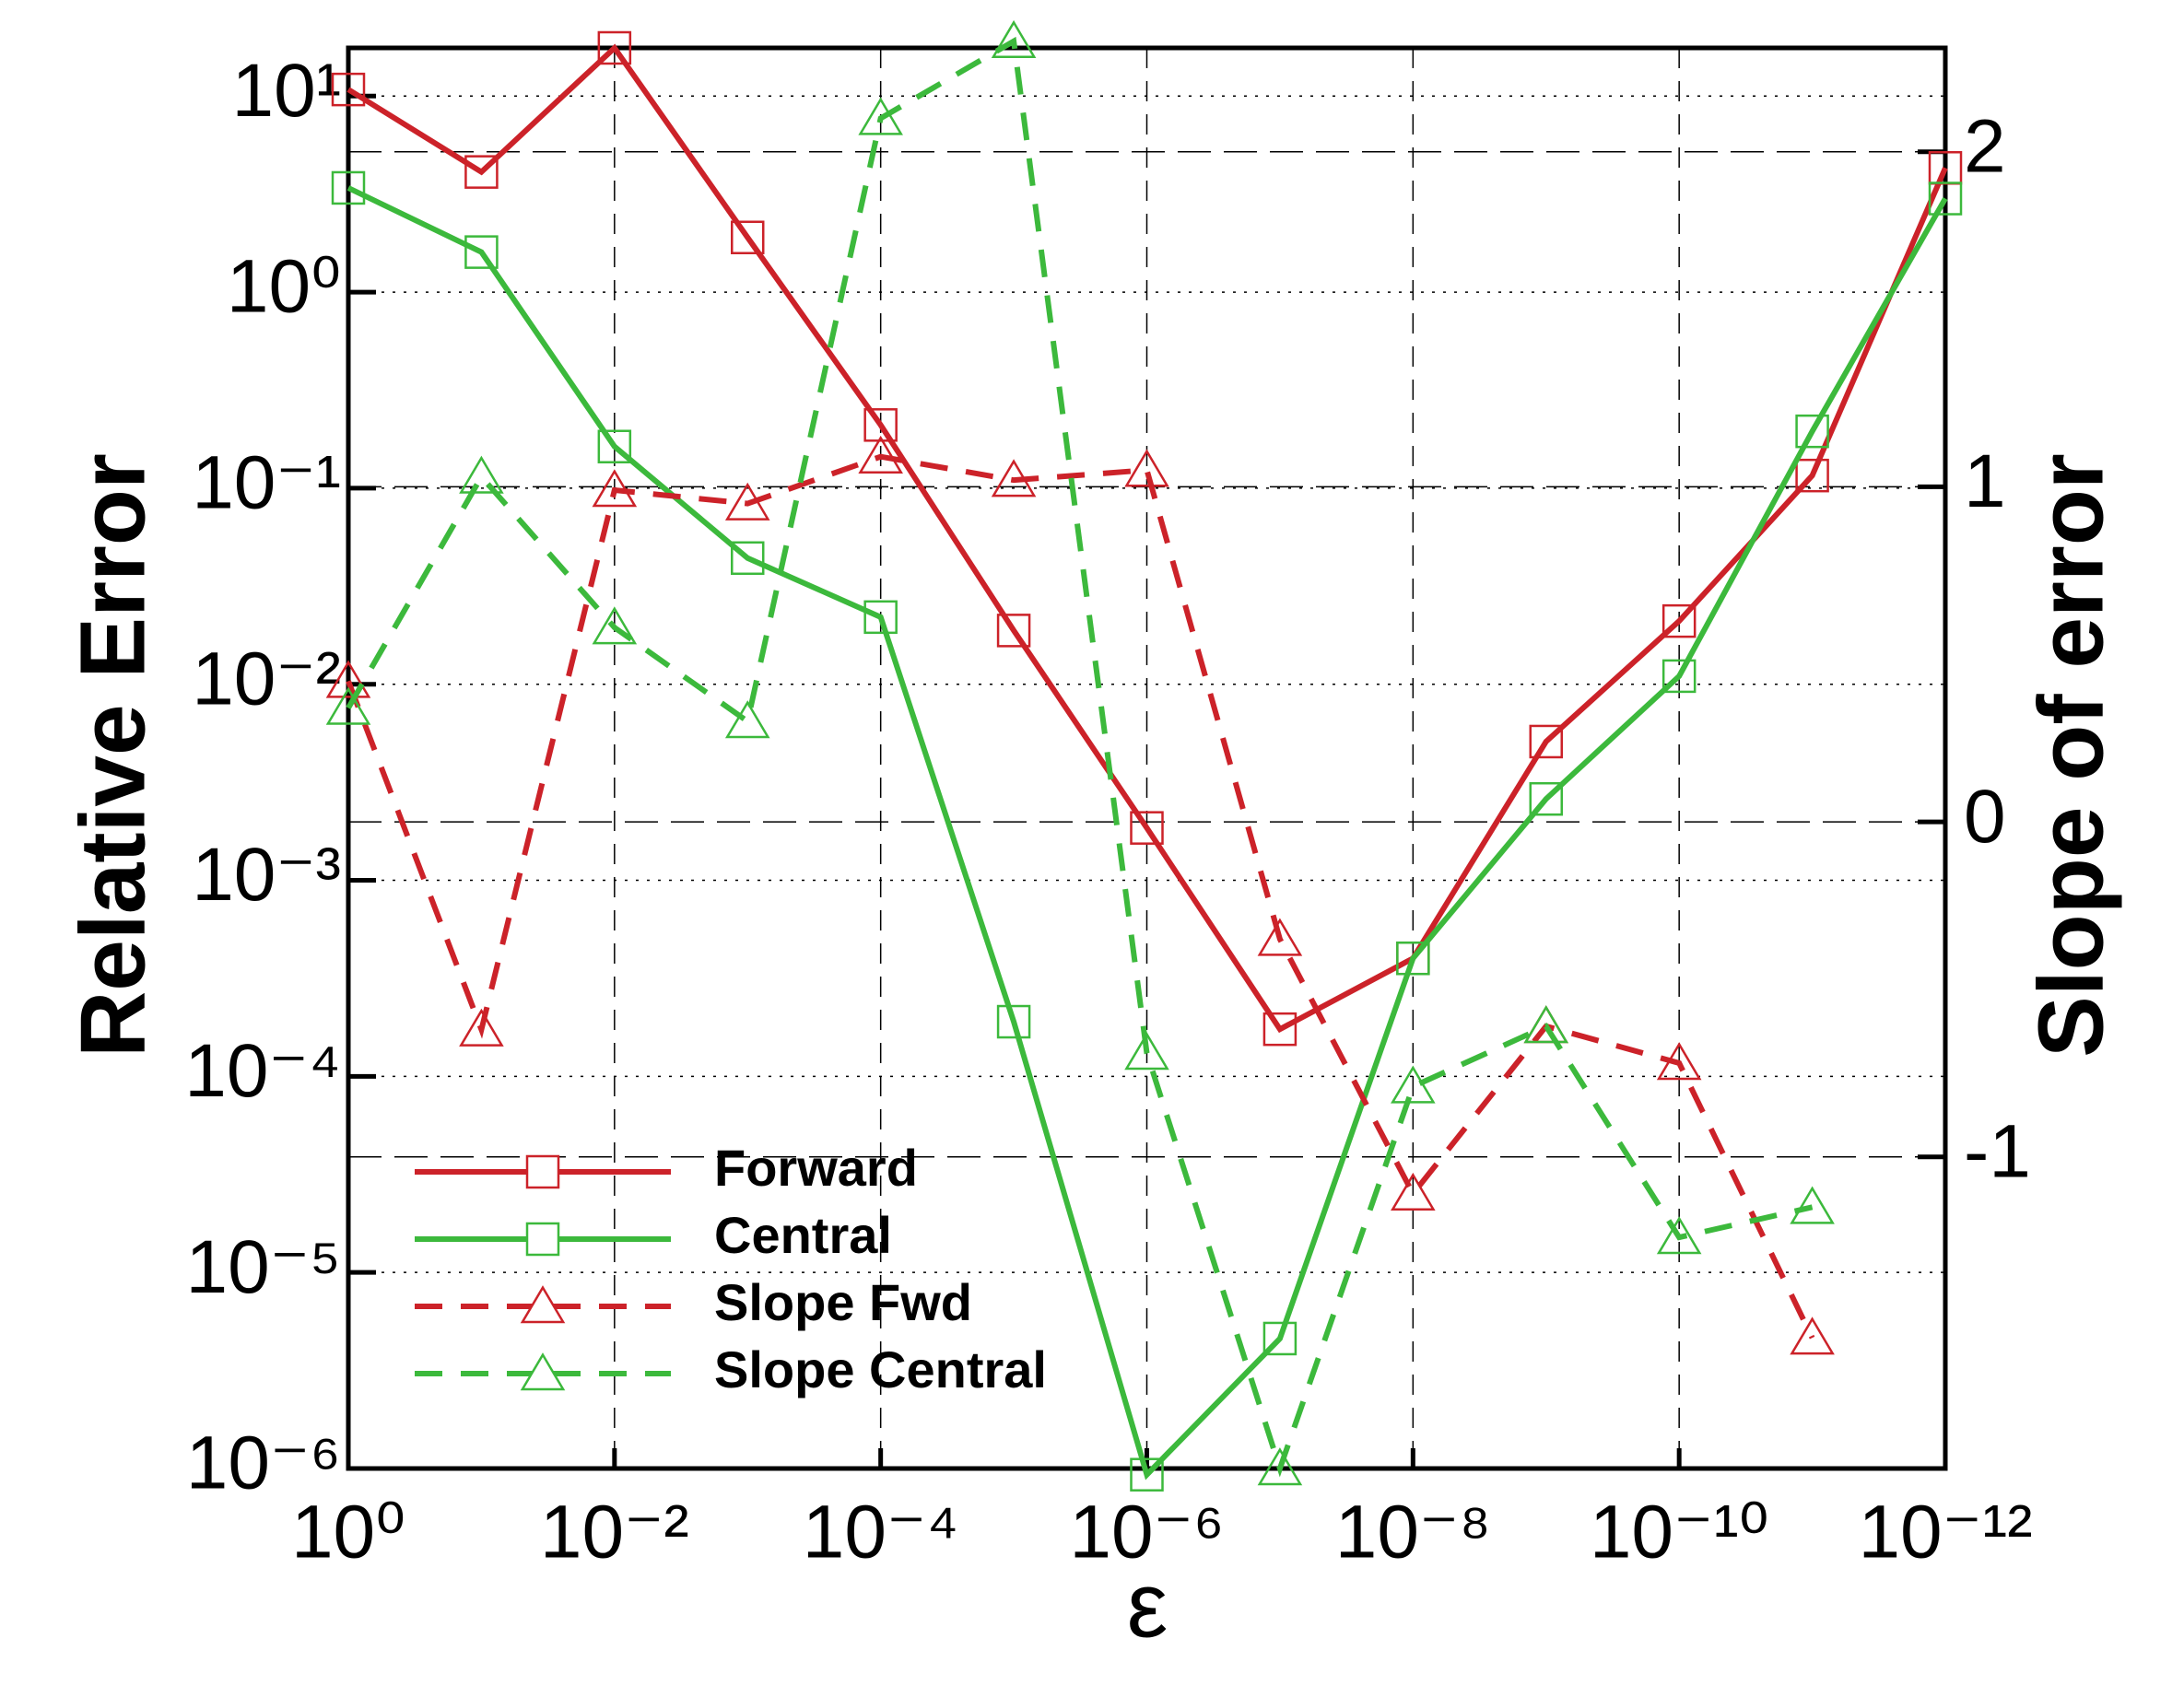 Image resolution: width=2184 pixels, height=1685 pixels. What do you see at coordinates (1679, 1532) in the screenshot?
I see `x-tick-label: 10⁻¹⁰` at bounding box center [1679, 1532].